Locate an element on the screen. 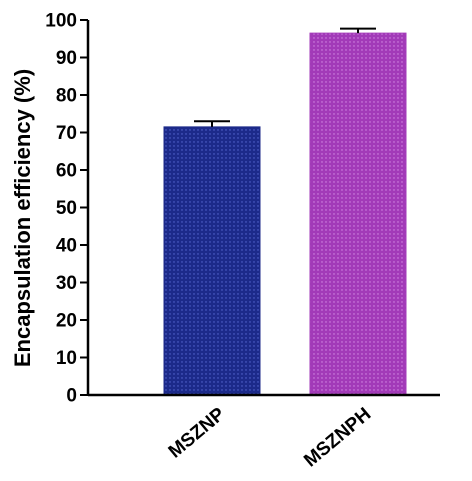 Image resolution: width=472 pixels, height=481 pixels. y-tick-label: 0 is located at coordinates (71, 396).